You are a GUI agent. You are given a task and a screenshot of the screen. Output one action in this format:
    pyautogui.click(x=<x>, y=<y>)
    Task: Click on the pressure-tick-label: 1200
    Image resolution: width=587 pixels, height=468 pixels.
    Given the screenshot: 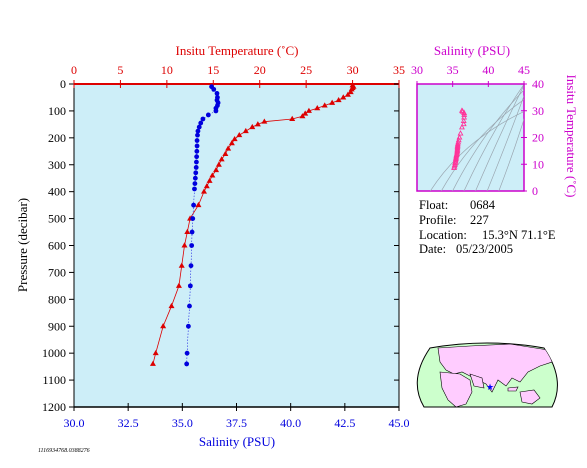 What is the action you would take?
    pyautogui.click(x=54, y=407)
    